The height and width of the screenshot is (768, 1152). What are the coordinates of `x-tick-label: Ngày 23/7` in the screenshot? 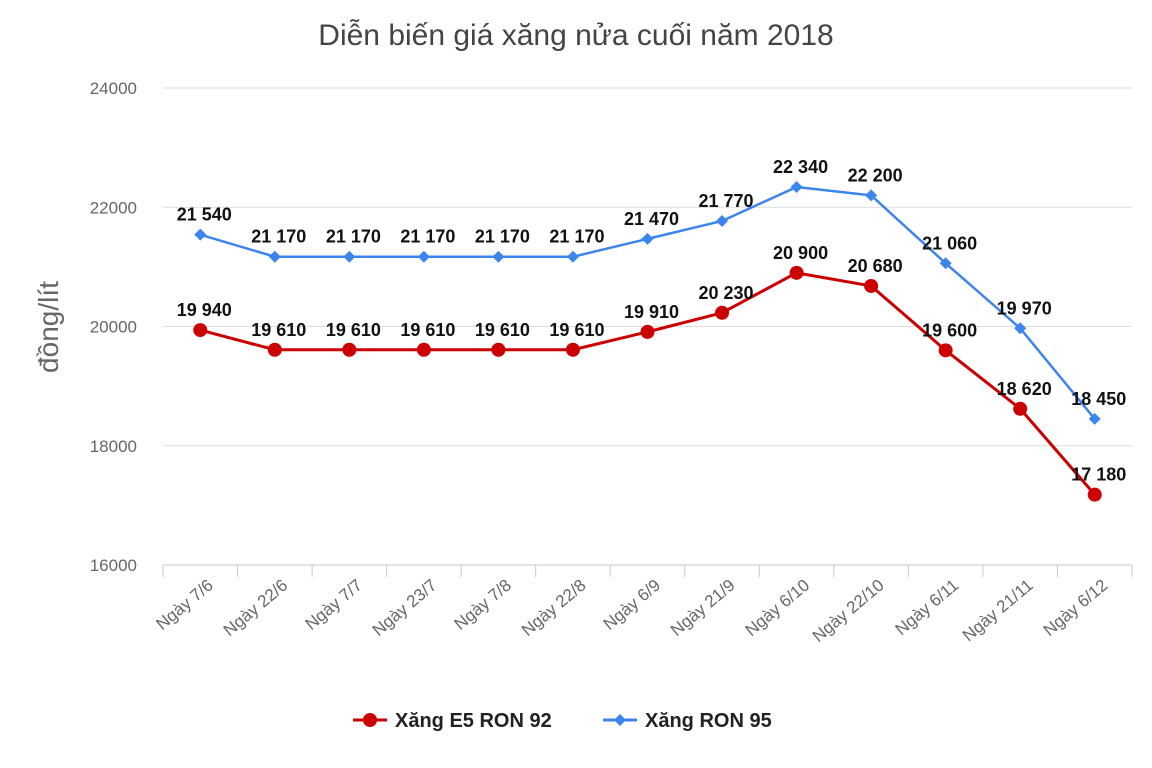 It's located at (405, 608).